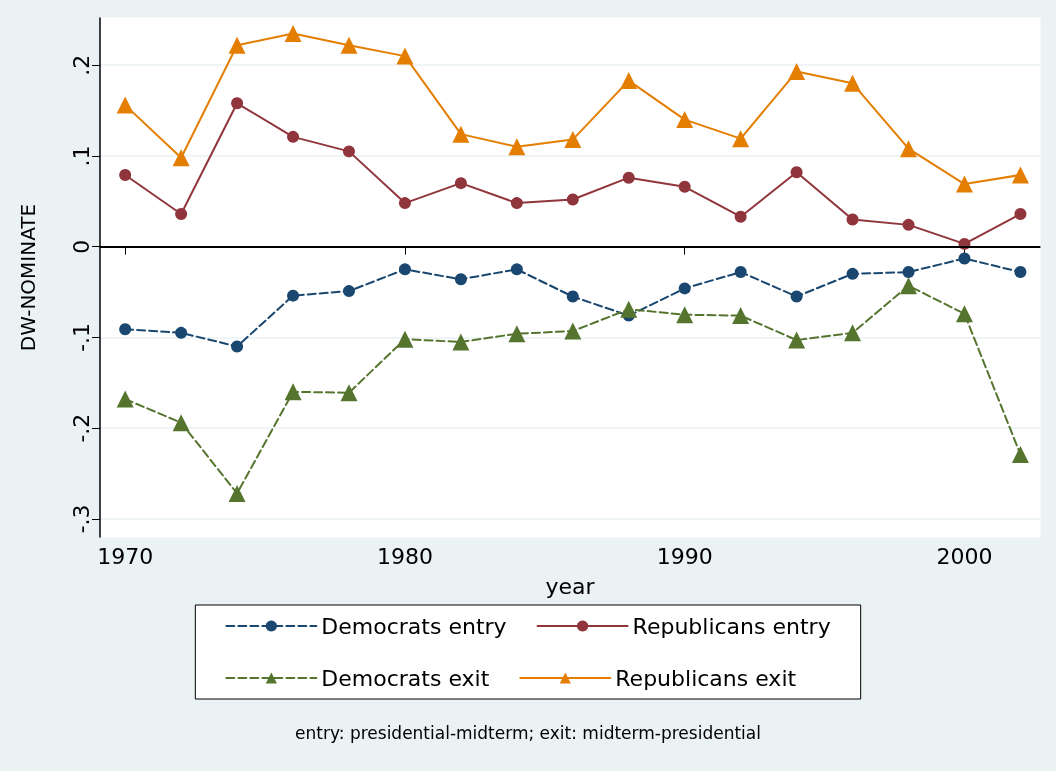 The width and height of the screenshot is (1056, 771). I want to click on text: entry: presidential-midterm; exit: midterm-presidential, so click(528, 732).